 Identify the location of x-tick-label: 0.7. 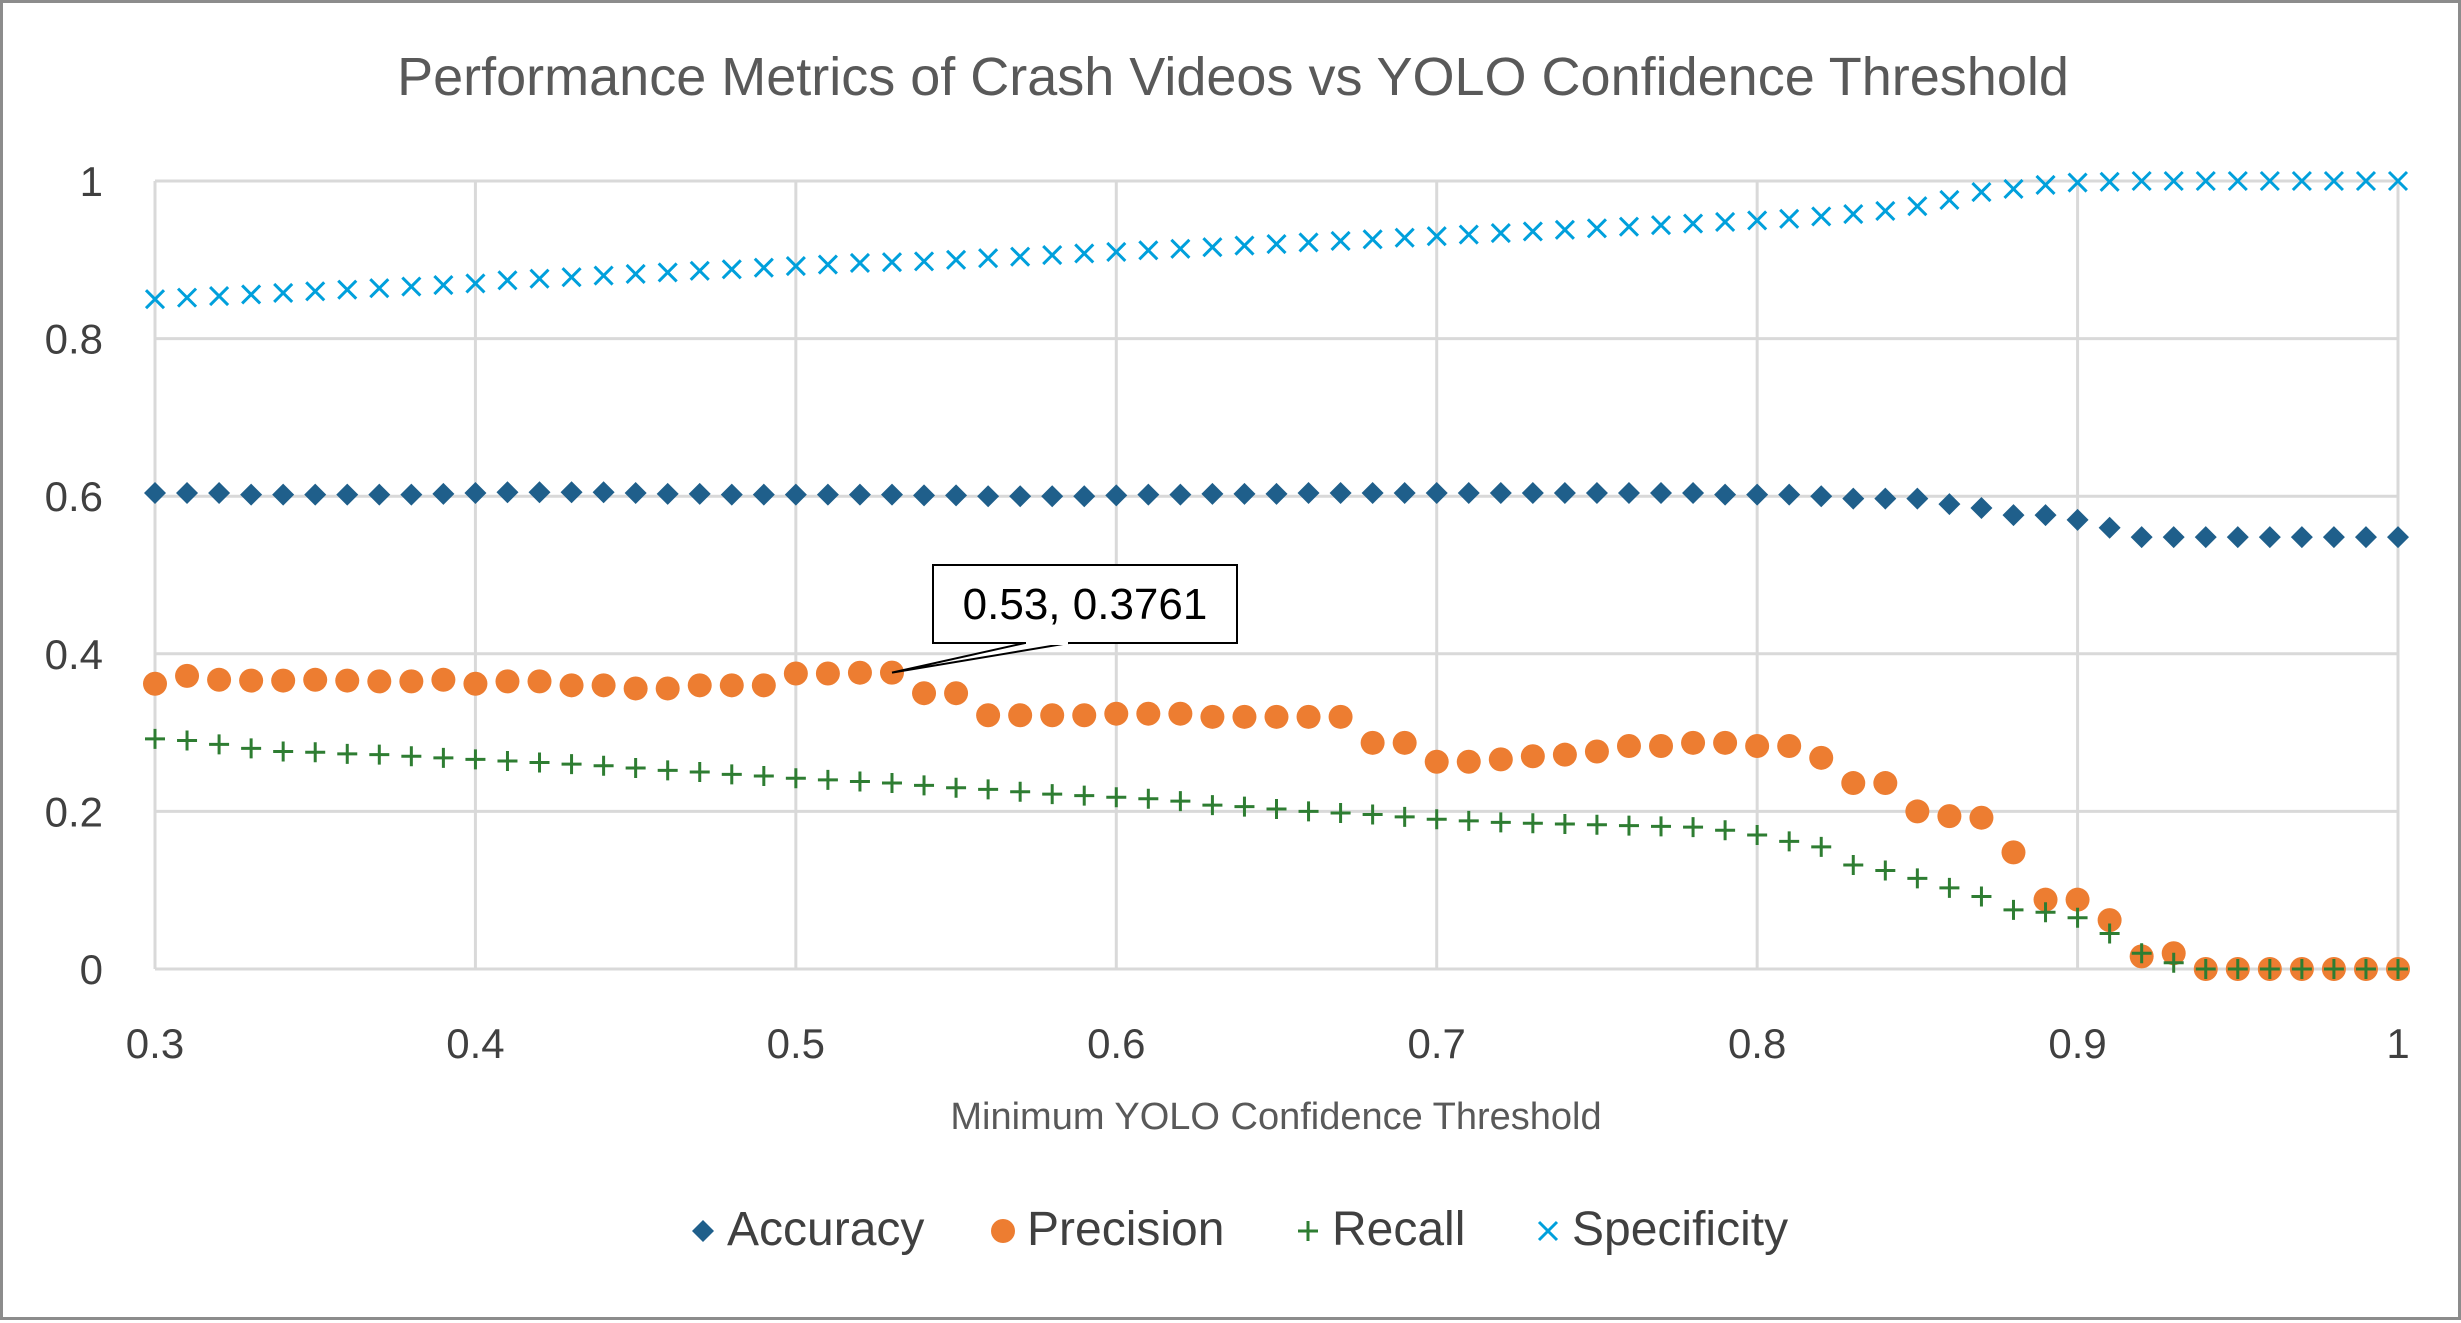
(1437, 1043).